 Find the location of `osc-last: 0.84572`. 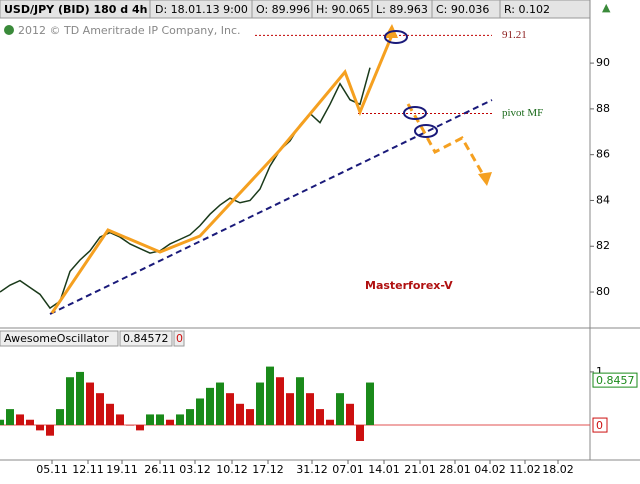

osc-last: 0.84572 is located at coordinates (146, 338).